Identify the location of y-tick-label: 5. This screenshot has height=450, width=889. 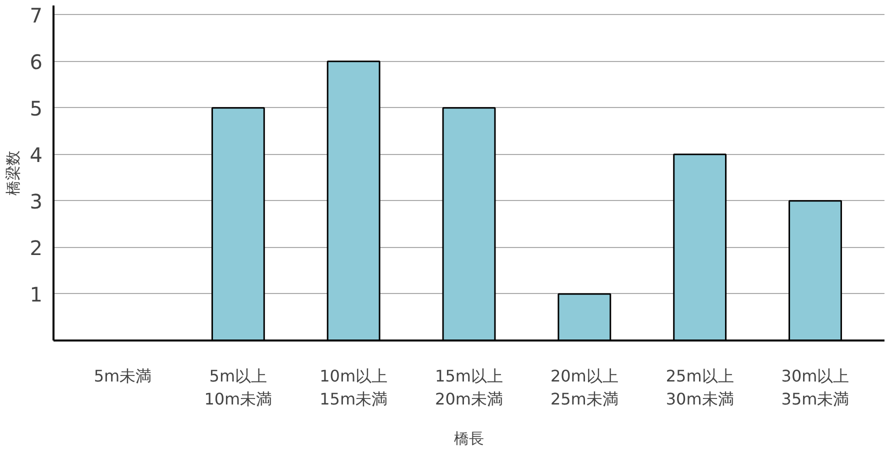
(36, 108).